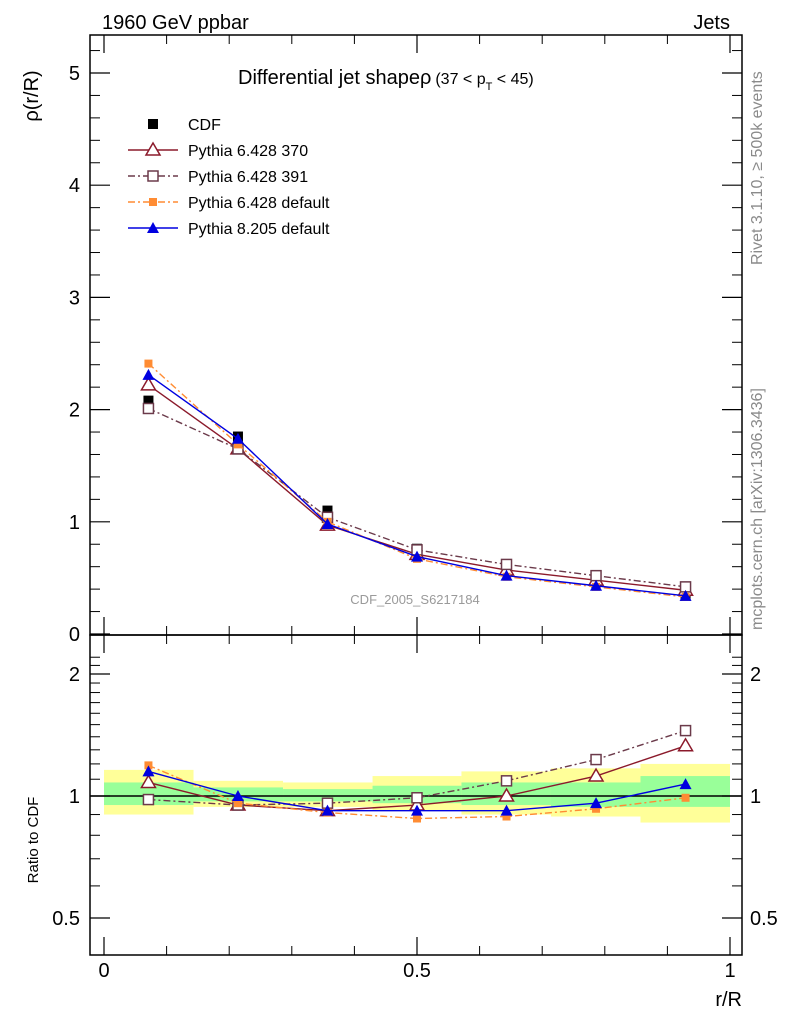 The width and height of the screenshot is (786, 1024). Describe the element at coordinates (153, 148) in the screenshot. I see `legend-marker-p370` at that location.